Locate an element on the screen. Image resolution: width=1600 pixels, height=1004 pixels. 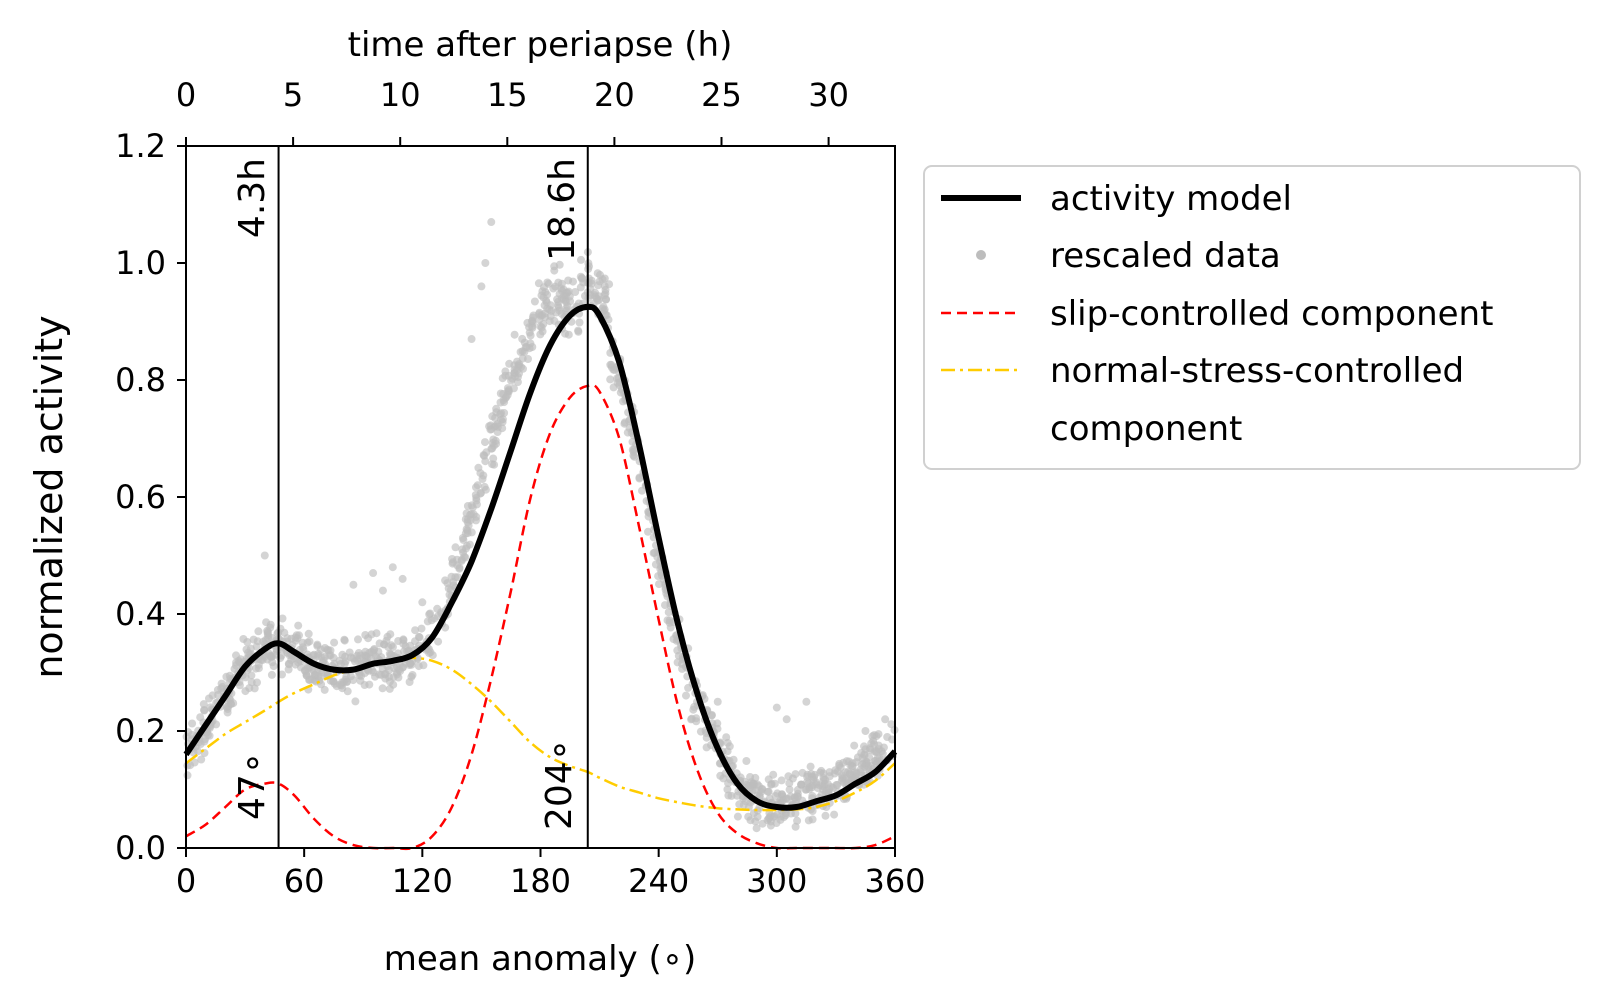
x-tick-label: 360 is located at coordinates (894, 881).